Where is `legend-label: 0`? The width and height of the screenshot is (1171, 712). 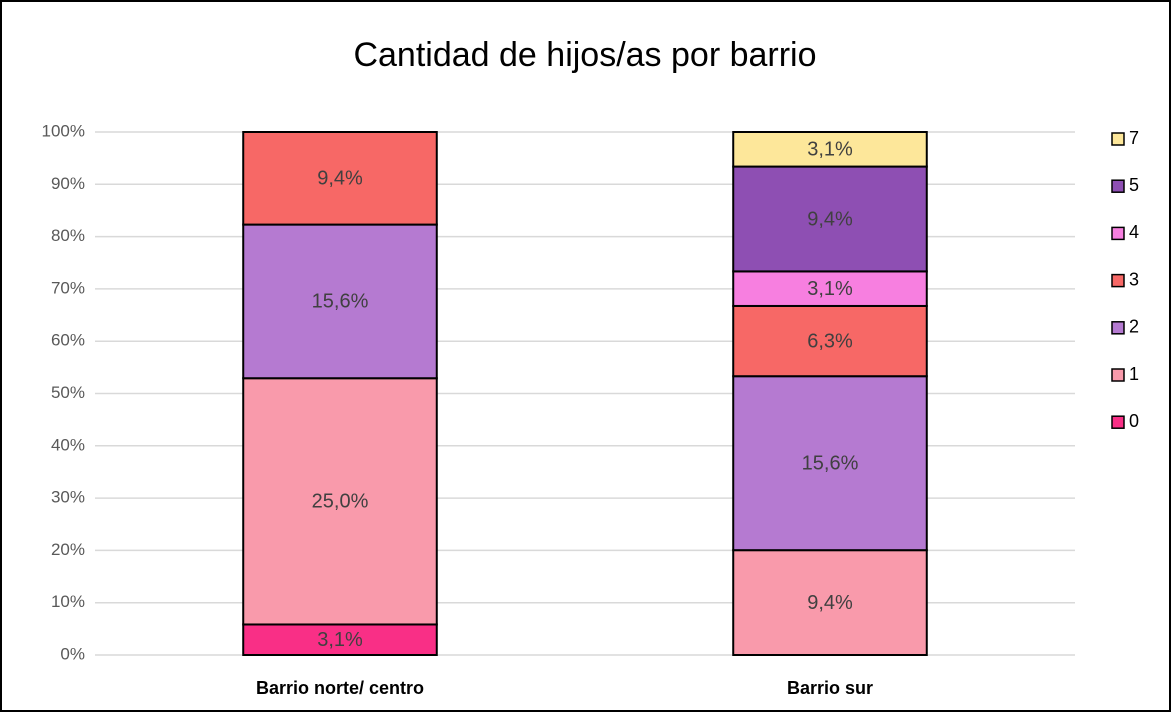
legend-label: 0 is located at coordinates (1134, 421).